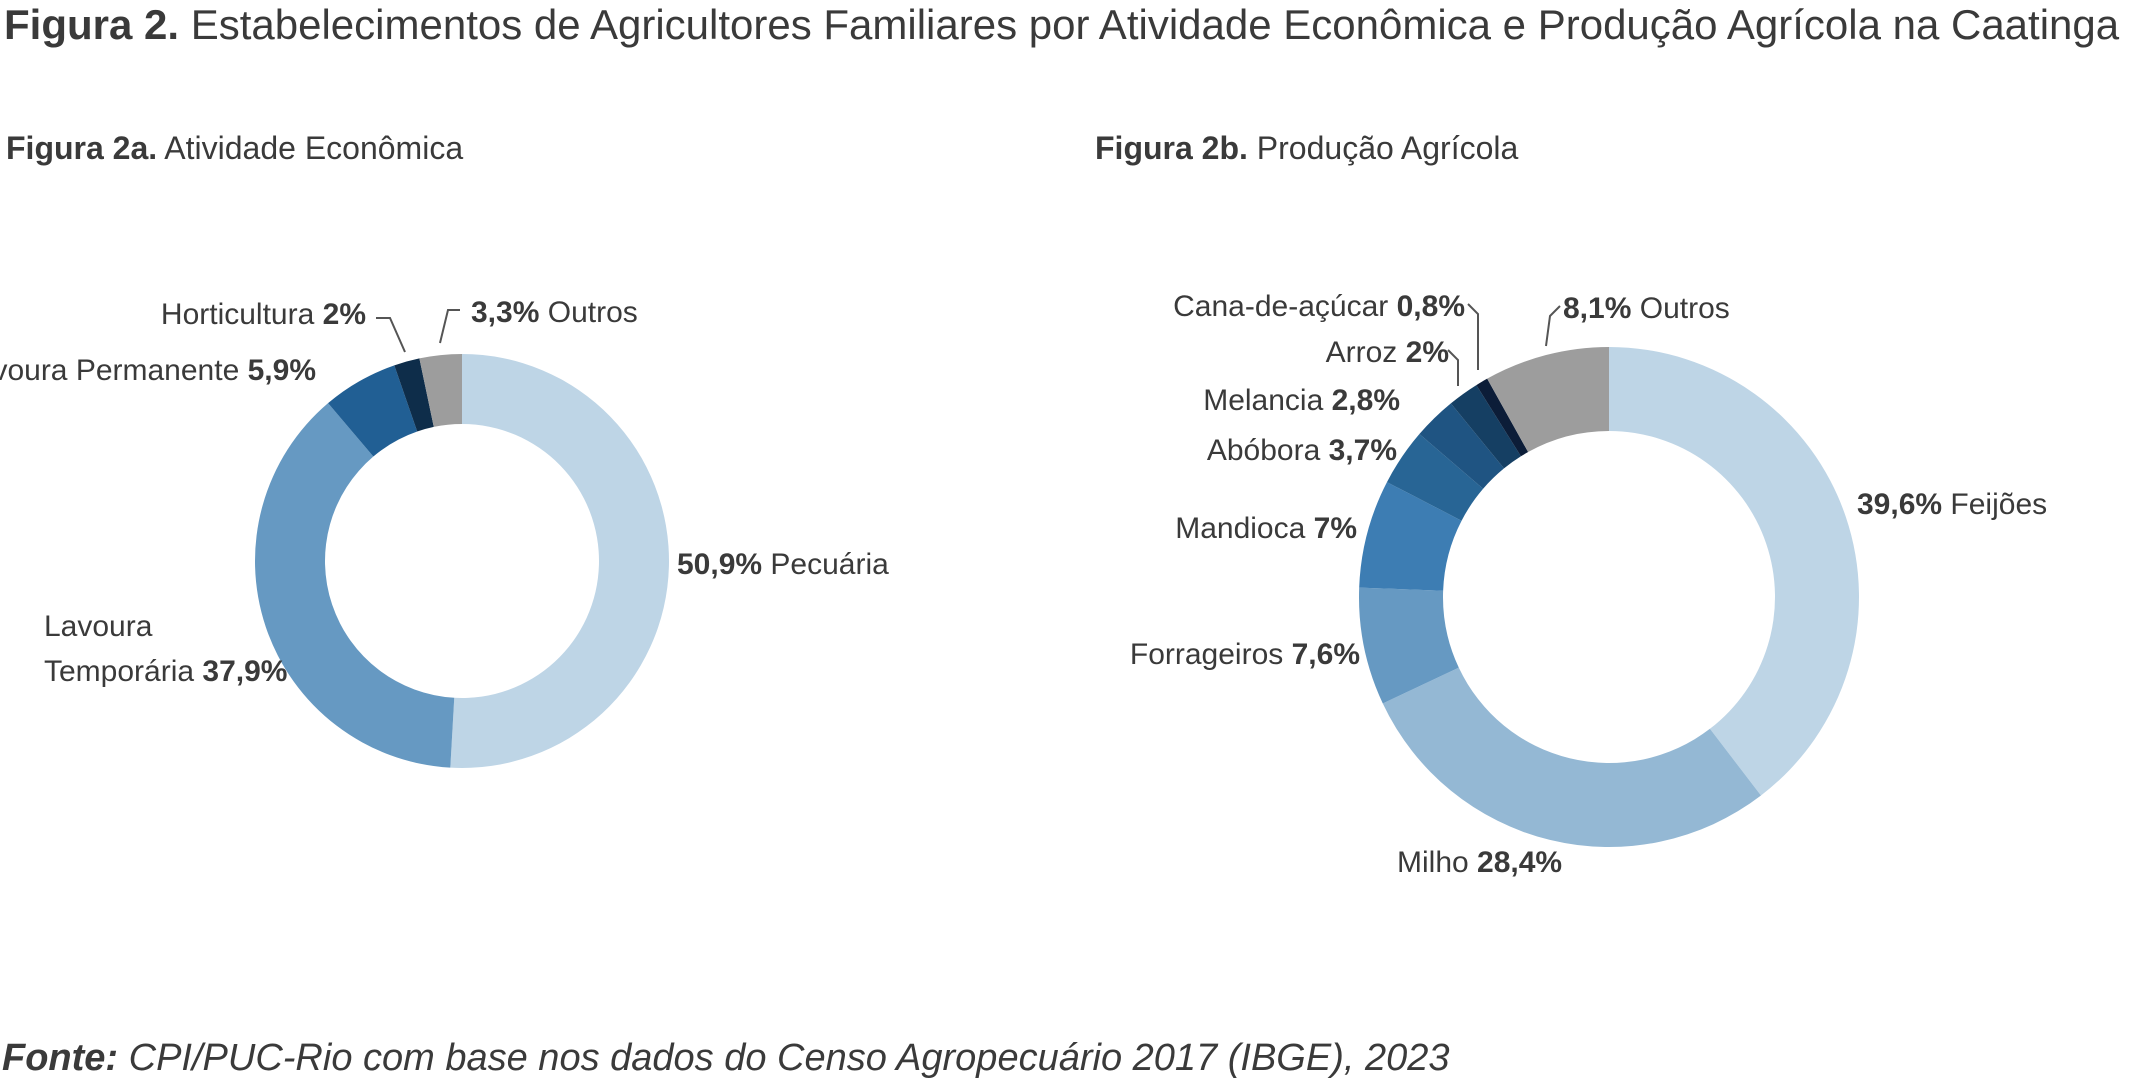  Describe the element at coordinates (560, 561) in the screenshot. I see `slice-pecuaria` at that location.